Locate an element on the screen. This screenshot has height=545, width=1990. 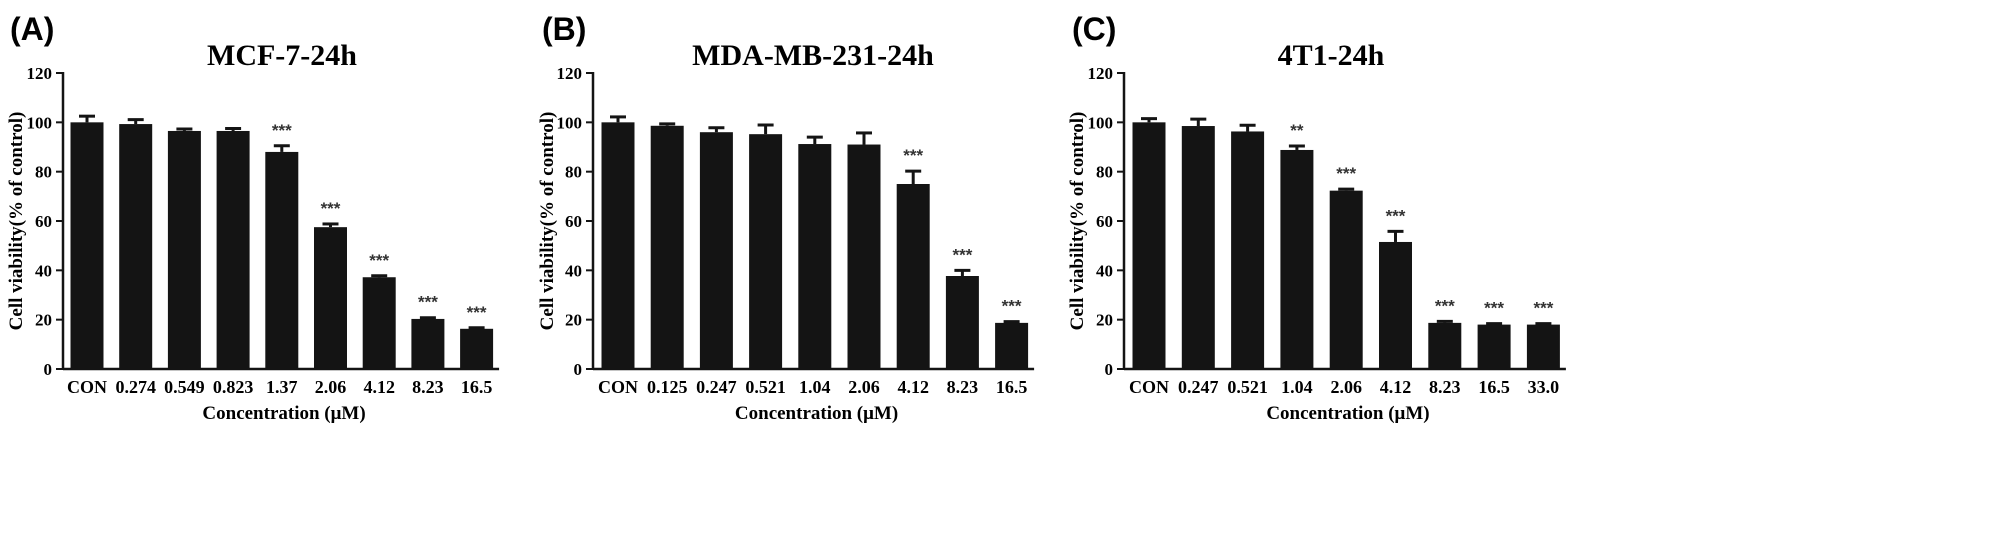
chart-title: 4T1-24h is located at coordinates (1331, 55).